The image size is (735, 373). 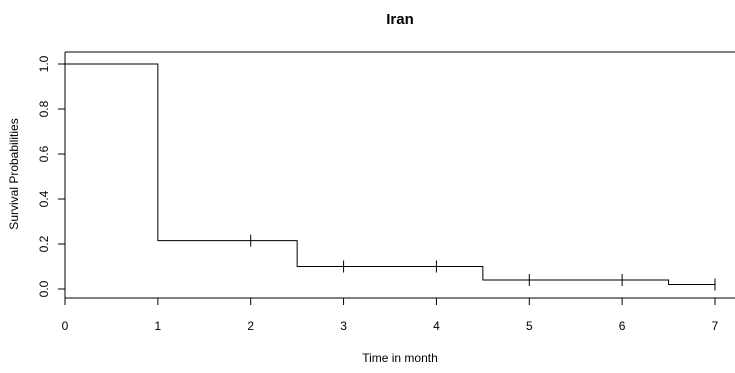 What do you see at coordinates (44, 288) in the screenshot?
I see `y-tick-label: 0.0` at bounding box center [44, 288].